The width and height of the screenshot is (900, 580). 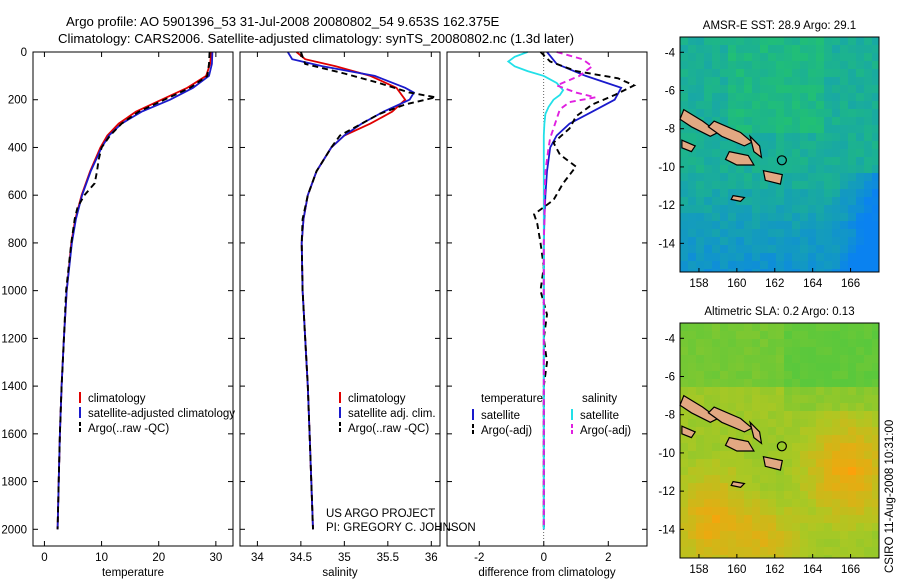 I want to click on legend-label: satellite-adjusted climatology, so click(x=161, y=414).